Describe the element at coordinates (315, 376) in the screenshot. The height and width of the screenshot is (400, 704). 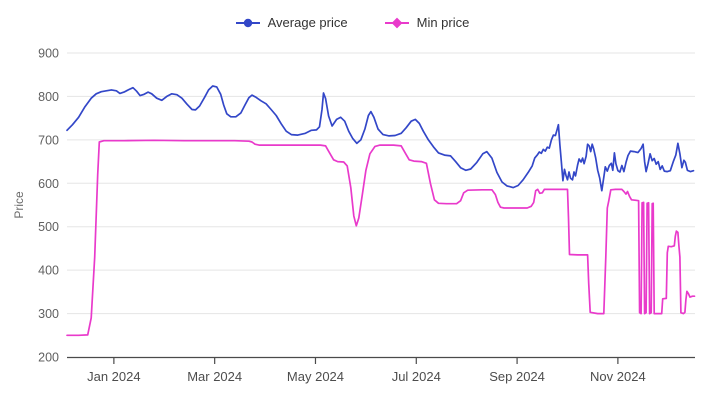
I see `x-tick-label: May 2024` at that location.